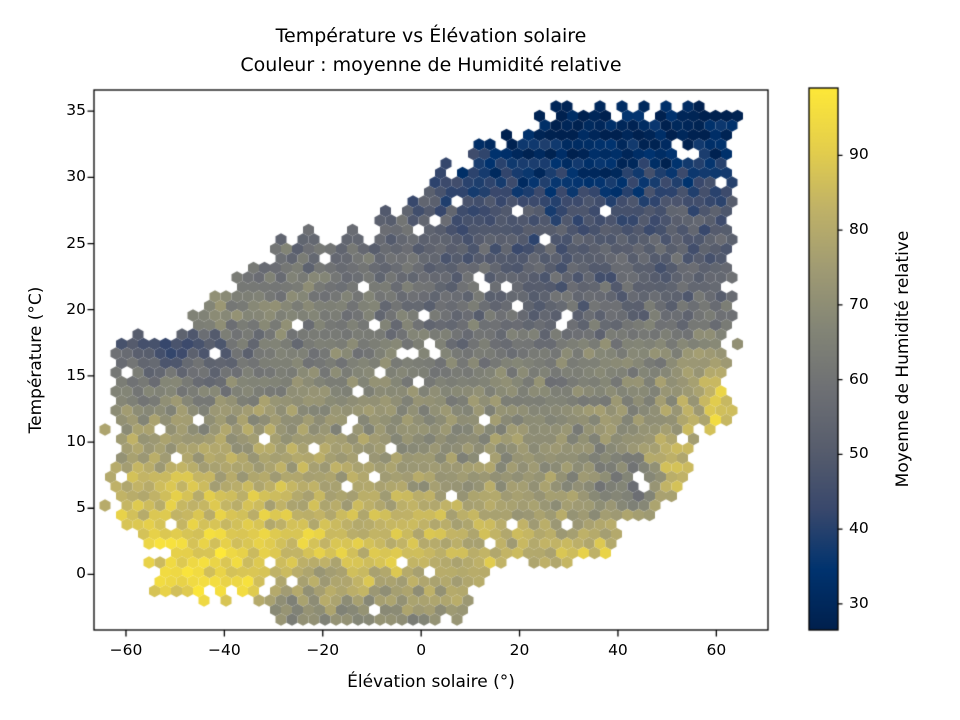  I want to click on x-tick-label: −20, so click(323, 650).